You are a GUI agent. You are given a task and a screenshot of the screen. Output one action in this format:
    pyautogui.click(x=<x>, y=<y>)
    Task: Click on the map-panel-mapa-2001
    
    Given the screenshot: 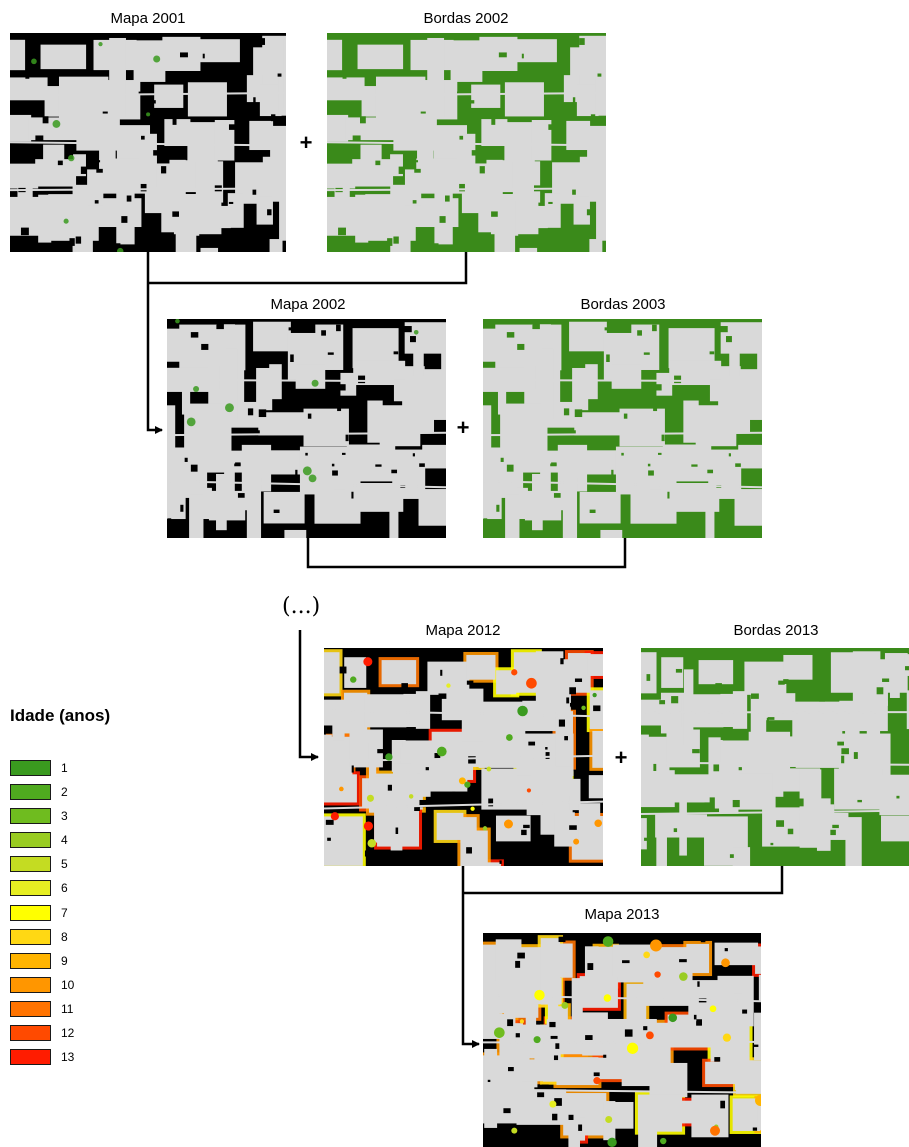 What is the action you would take?
    pyautogui.click(x=148, y=142)
    